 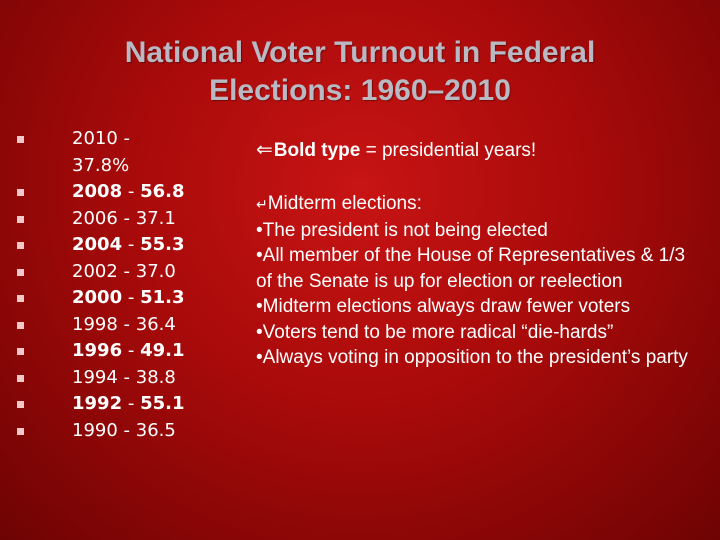 I want to click on turnout-year: 2008, so click(x=97, y=191).